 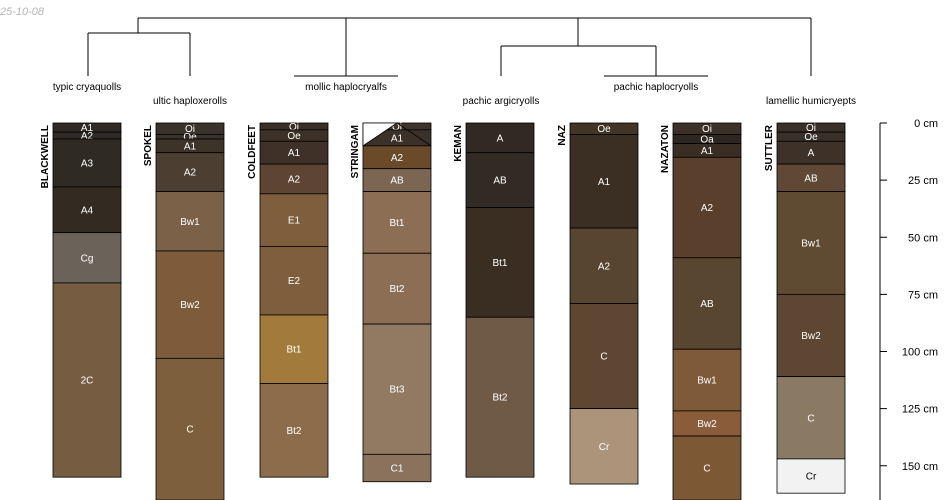 I want to click on horizon-bt3, so click(x=397, y=389).